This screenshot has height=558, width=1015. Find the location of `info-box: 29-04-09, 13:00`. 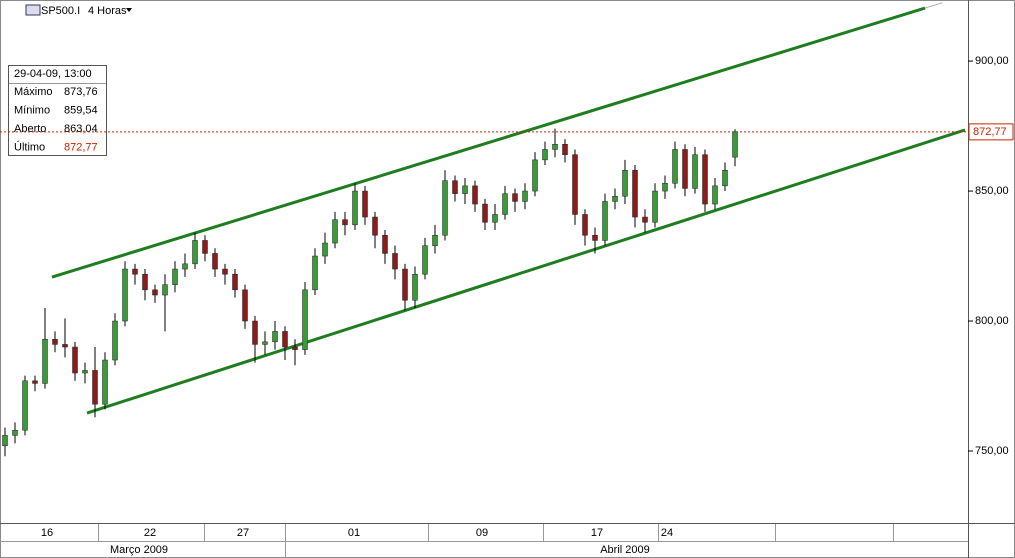

info-box: 29-04-09, 13:00 is located at coordinates (57, 110).